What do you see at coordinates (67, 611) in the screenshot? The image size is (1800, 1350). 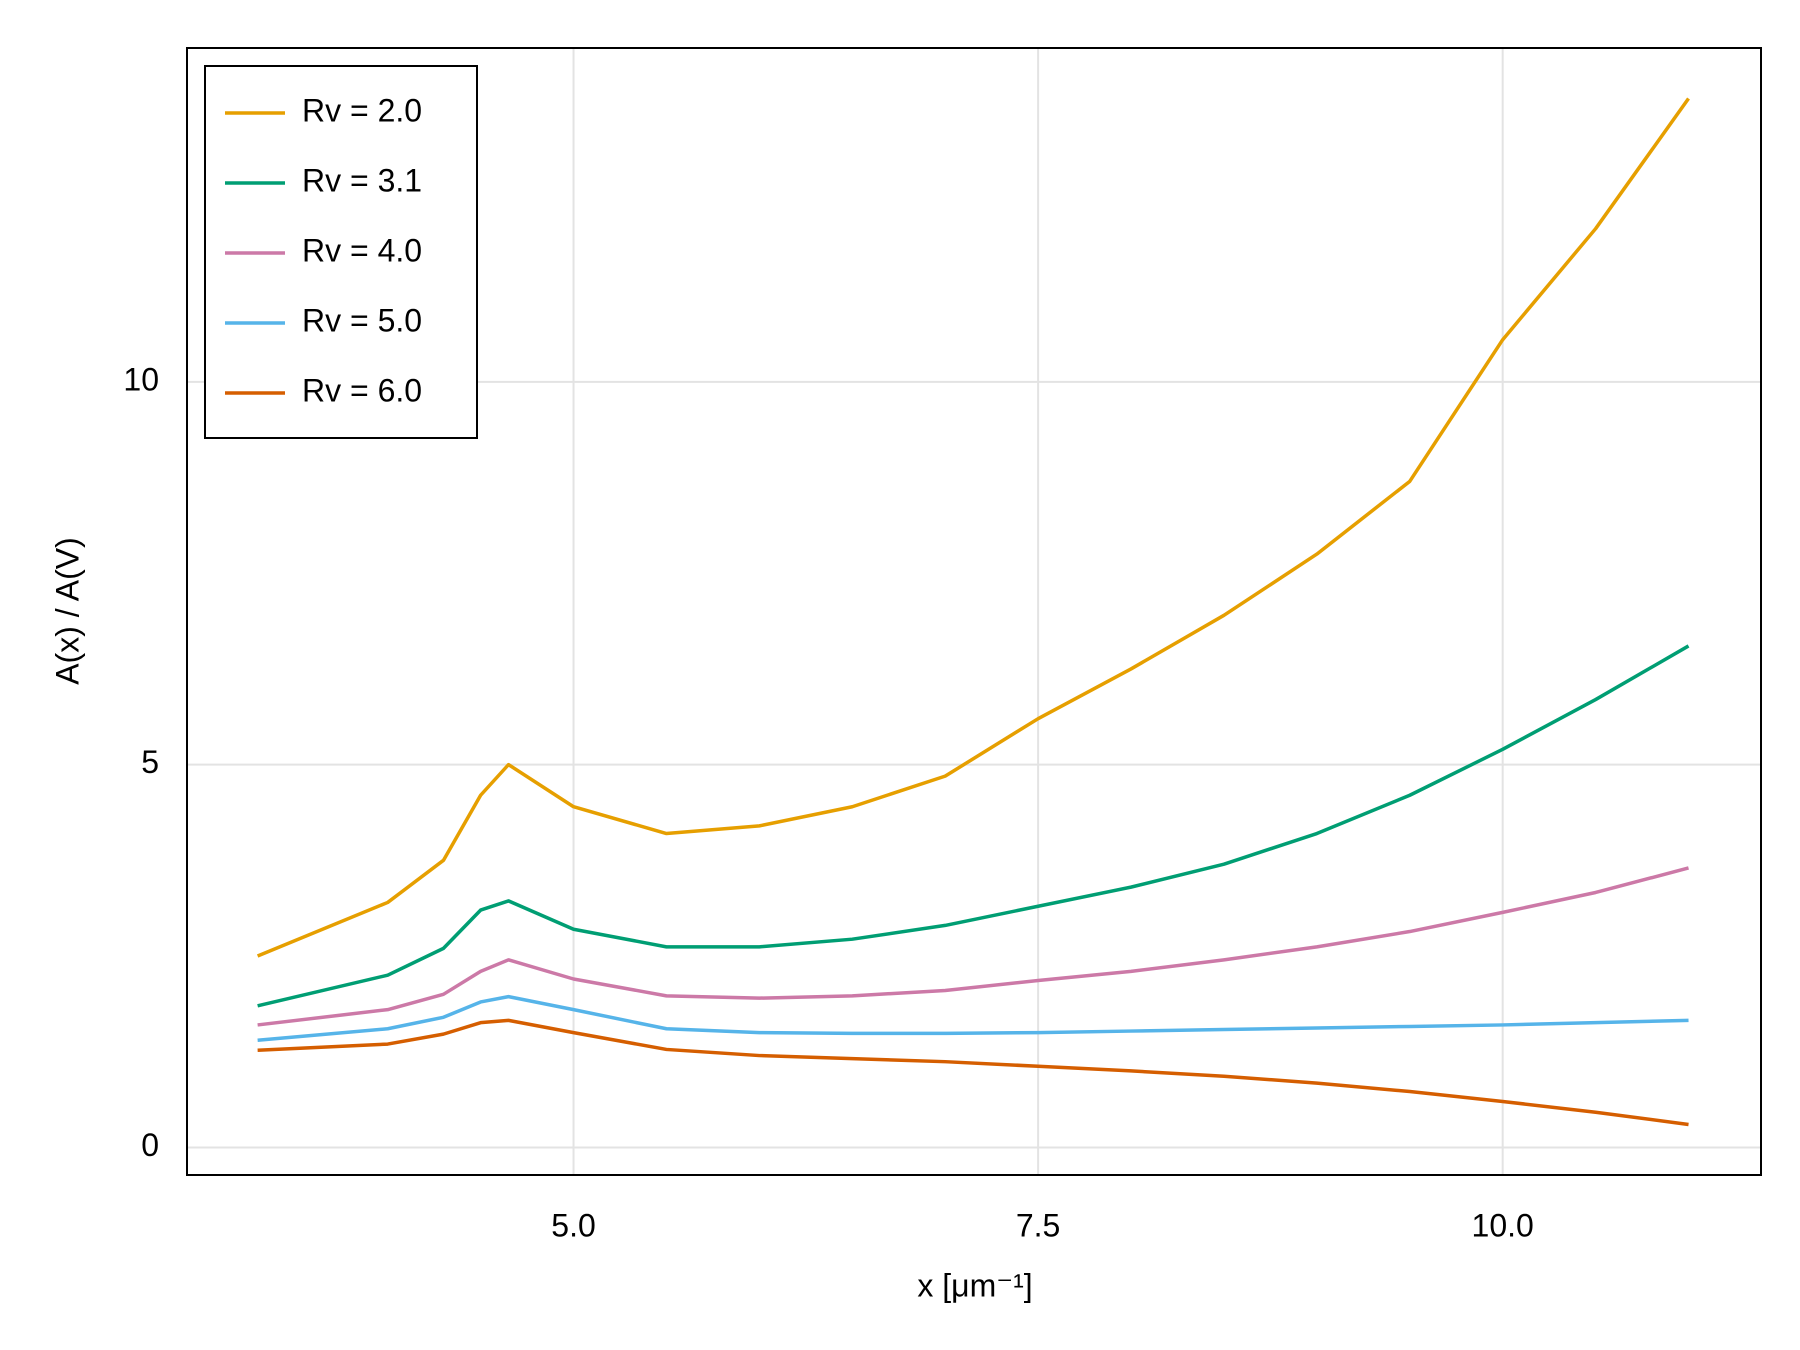 I see `y-axis-label: A(x) / A(V)` at bounding box center [67, 611].